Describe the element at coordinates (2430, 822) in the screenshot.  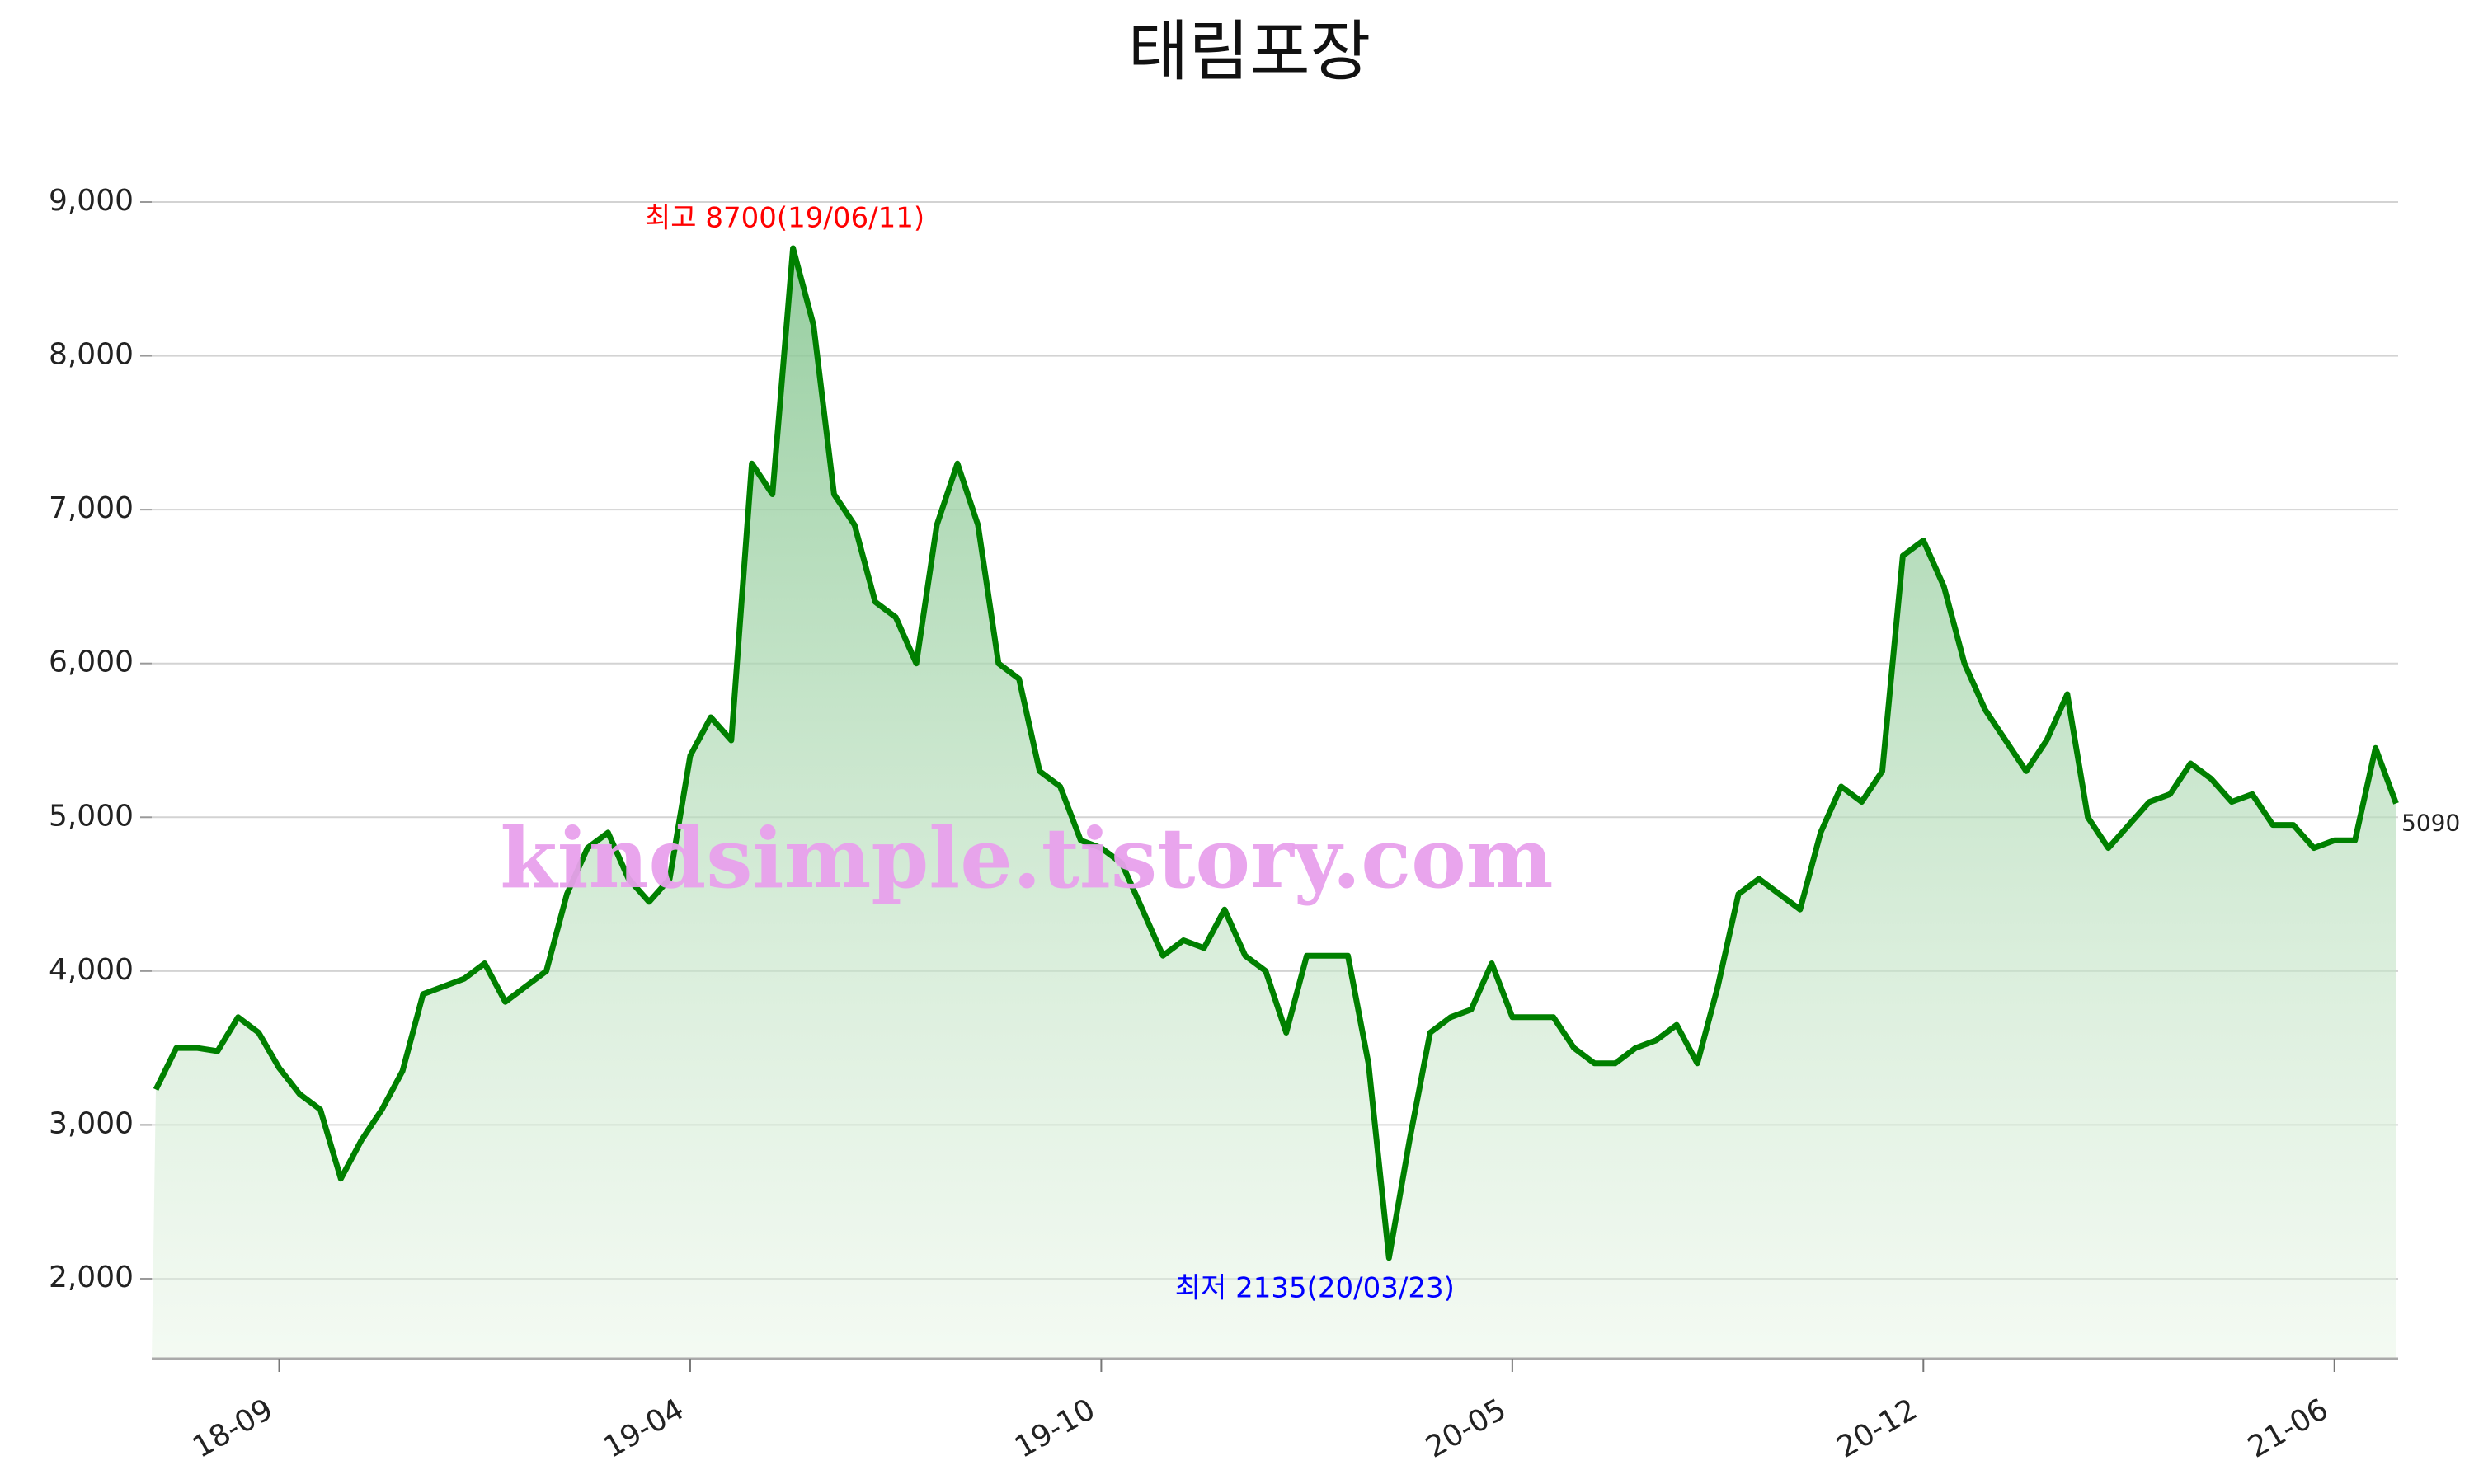
I see `last-value-label: 5090` at that location.